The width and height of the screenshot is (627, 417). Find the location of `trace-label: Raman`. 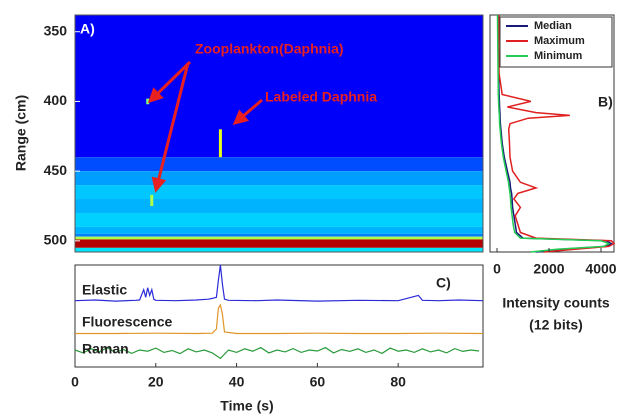

trace-label: Raman is located at coordinates (105, 349).